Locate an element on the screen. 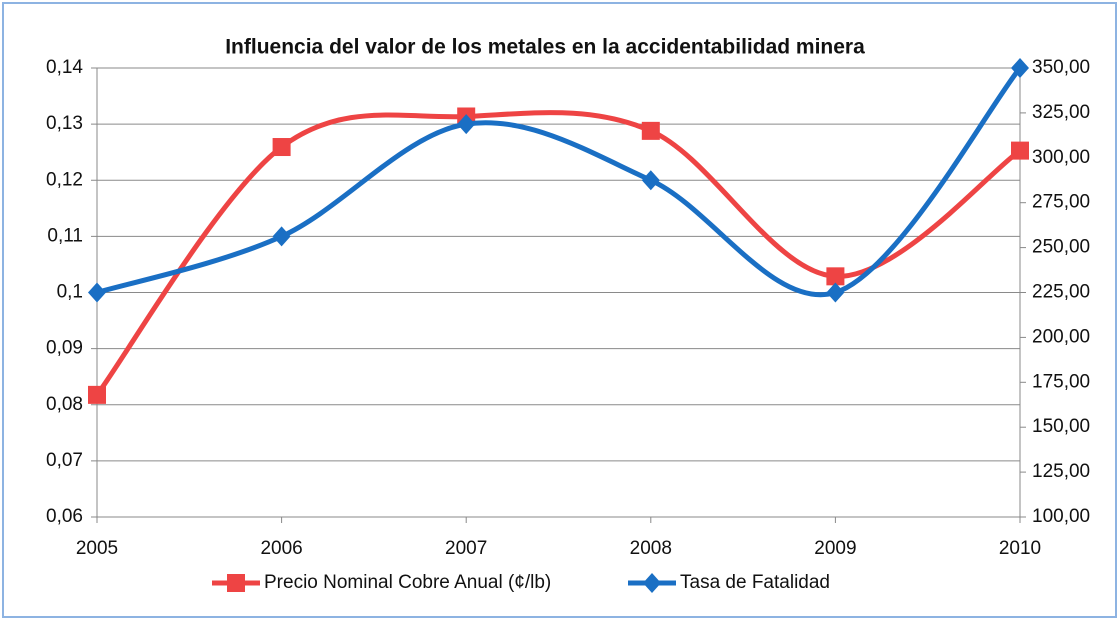 This screenshot has width=1120, height=621. y-tick-label: 0,12 is located at coordinates (64, 179).